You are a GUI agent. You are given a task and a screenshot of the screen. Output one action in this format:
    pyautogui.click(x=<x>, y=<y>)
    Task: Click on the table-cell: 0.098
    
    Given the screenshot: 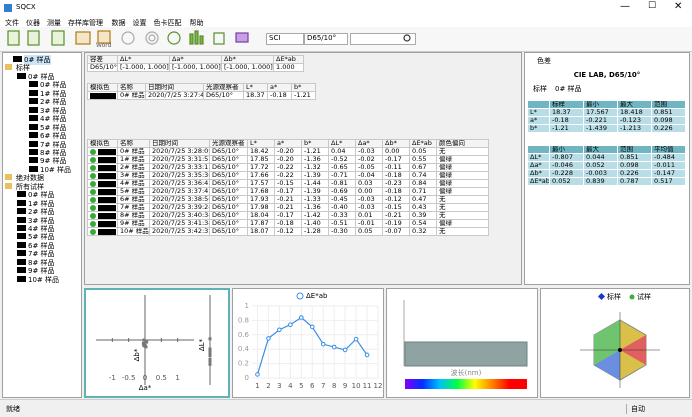 What is the action you would take?
    pyautogui.click(x=634, y=165)
    